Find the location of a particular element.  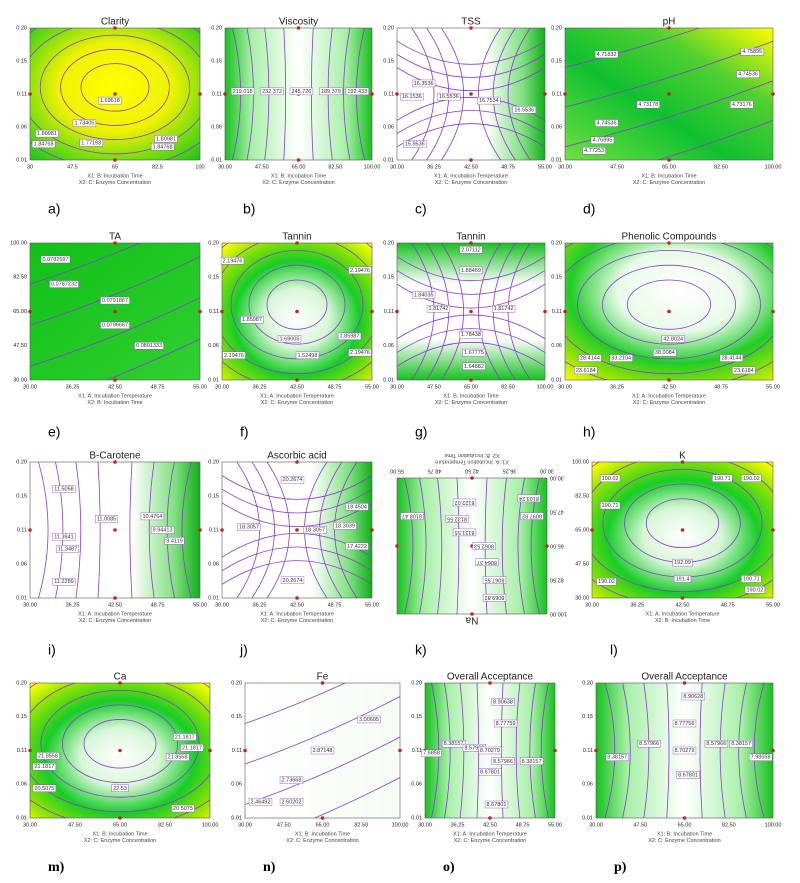

x-tick-label: 55.00 is located at coordinates (372, 387).